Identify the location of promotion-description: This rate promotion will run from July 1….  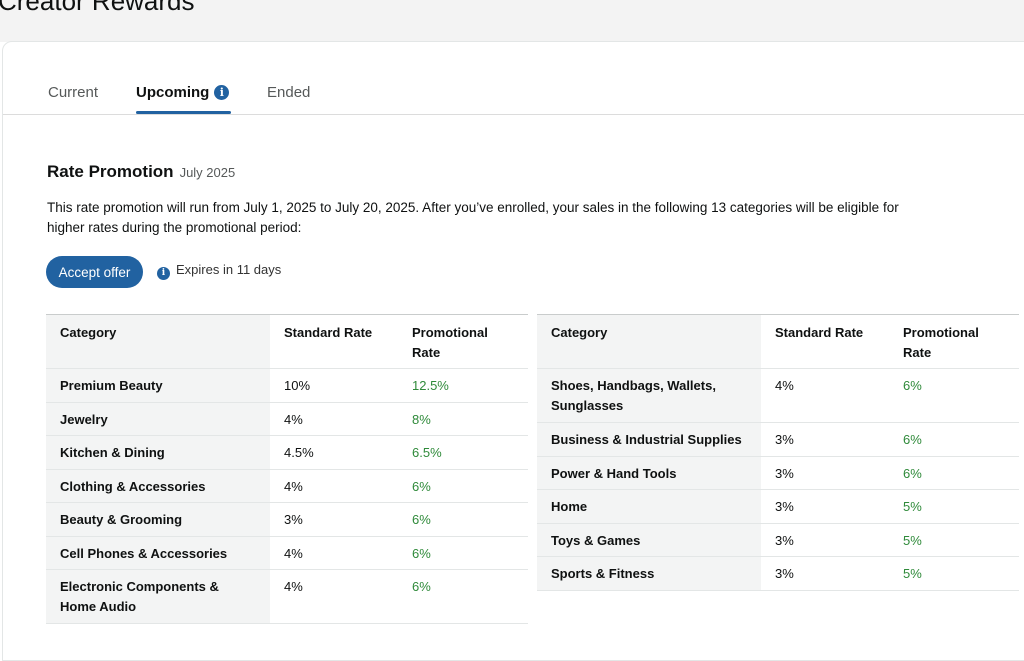
(473, 217).